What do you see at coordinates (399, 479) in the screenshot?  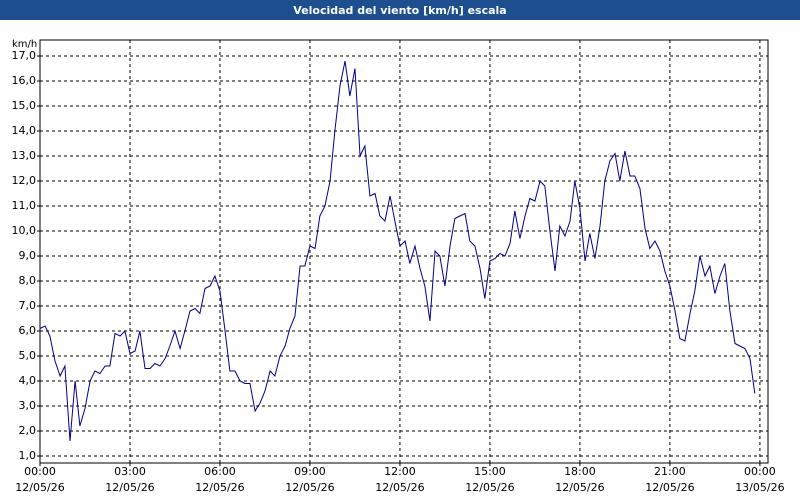 I see `x-tick-label: 12:00 12/05/26` at bounding box center [399, 479].